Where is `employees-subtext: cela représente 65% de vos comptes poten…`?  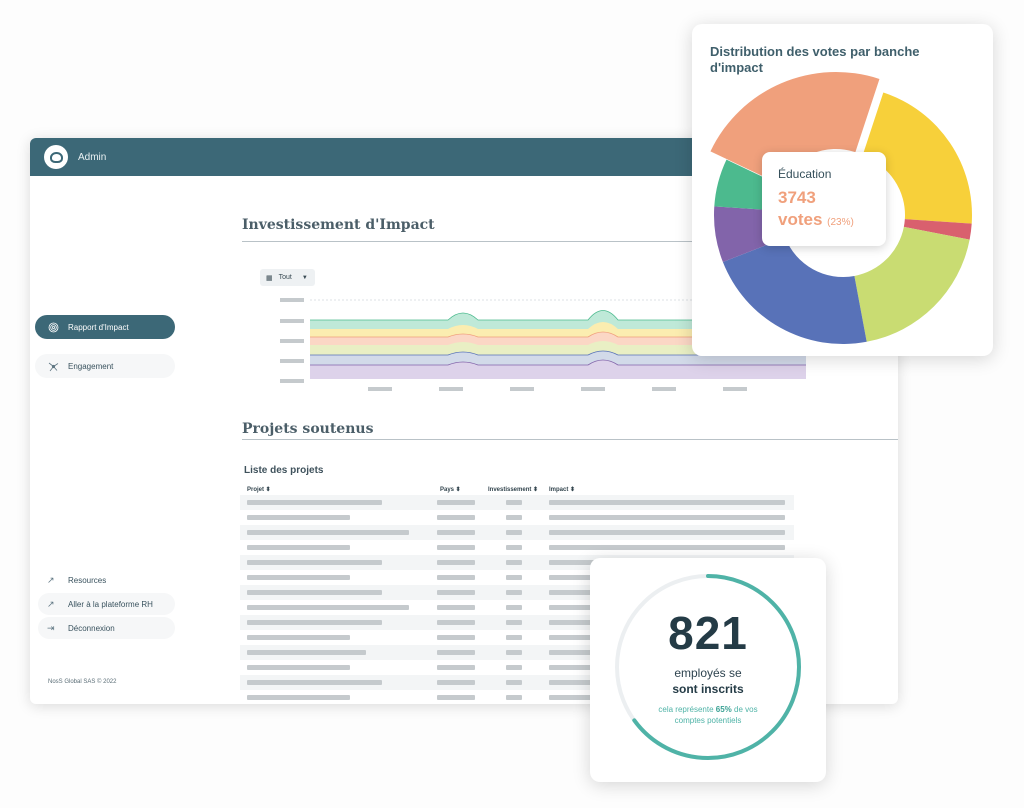
employees-subtext: cela représente 65% de vos comptes poten… is located at coordinates (708, 715).